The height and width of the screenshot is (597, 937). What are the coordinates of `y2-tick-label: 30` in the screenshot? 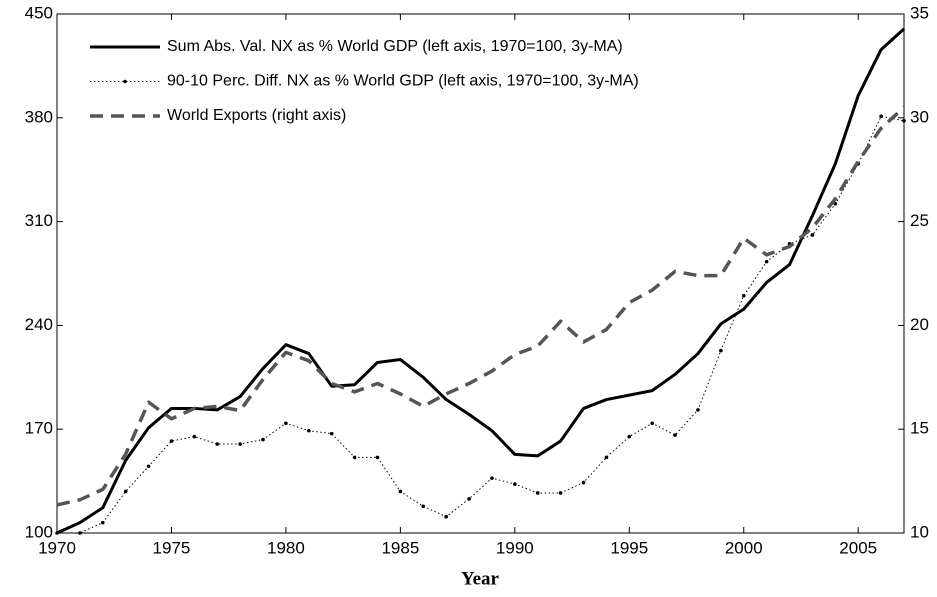 It's located at (919, 116).